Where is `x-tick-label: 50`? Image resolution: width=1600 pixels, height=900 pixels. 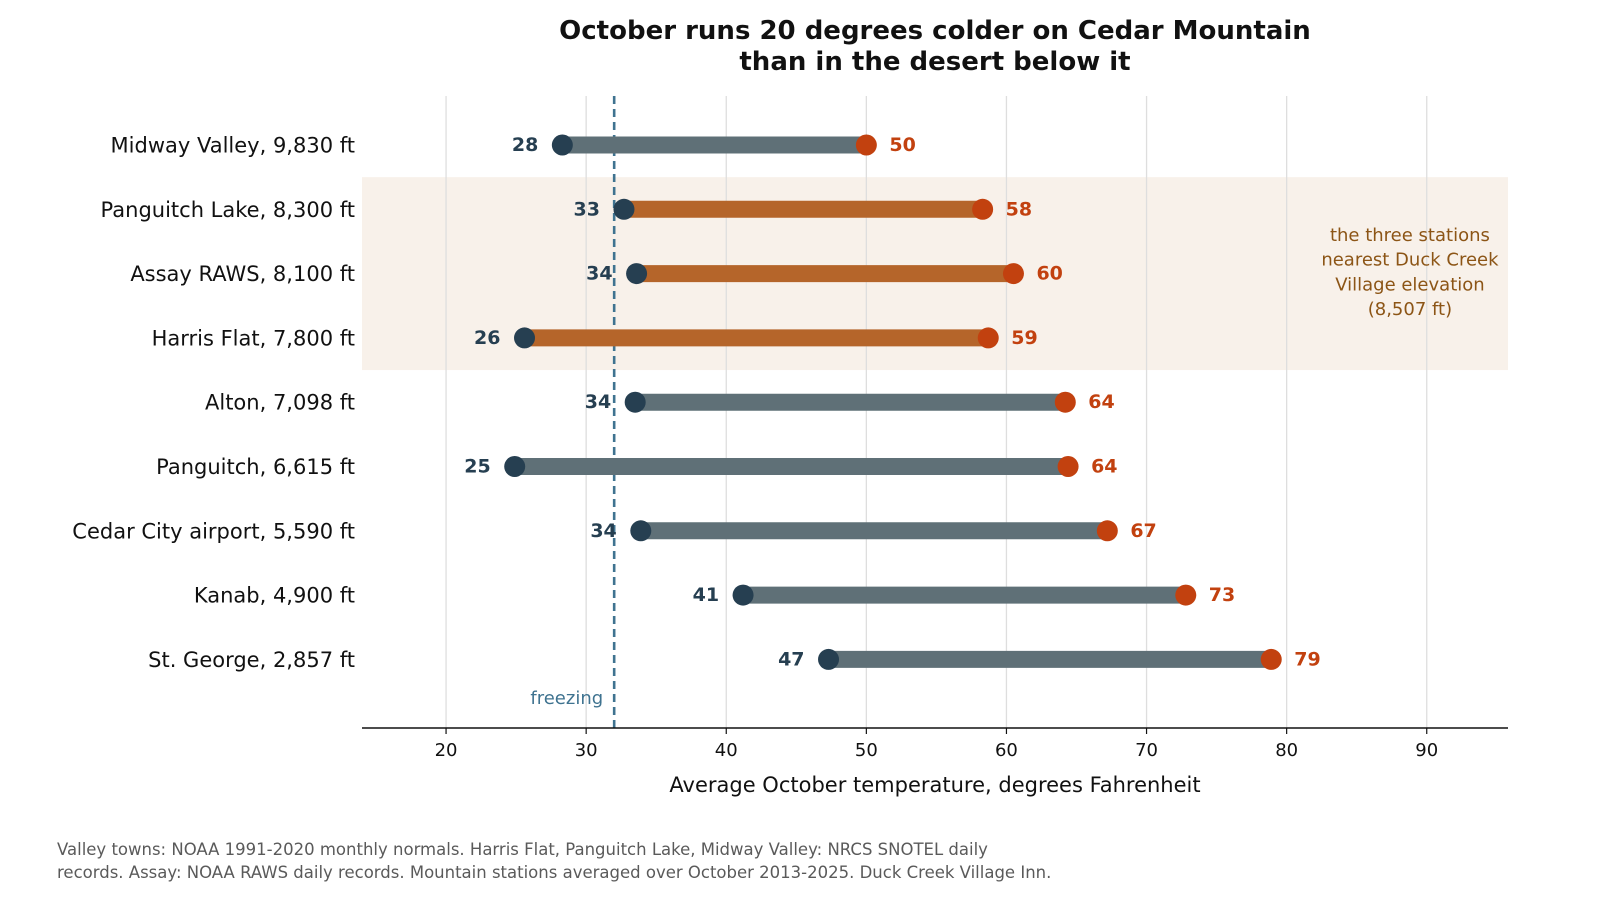 x-tick-label: 50 is located at coordinates (866, 750).